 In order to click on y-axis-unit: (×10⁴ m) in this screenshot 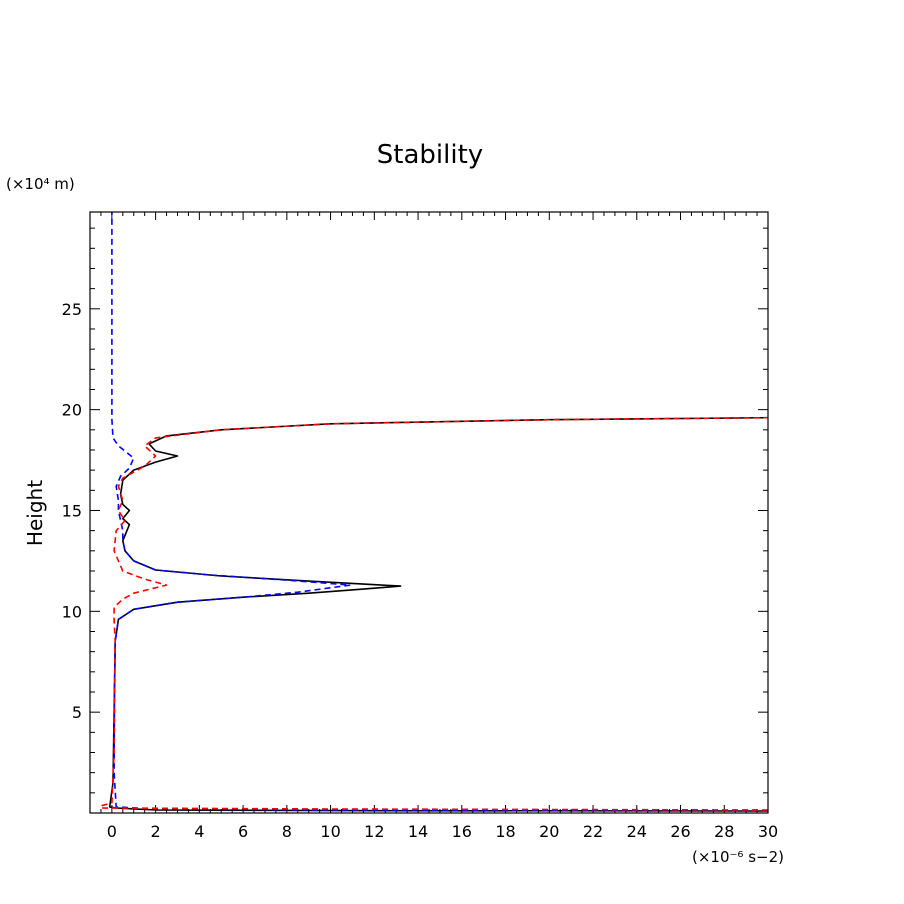, I will do `click(40, 184)`.